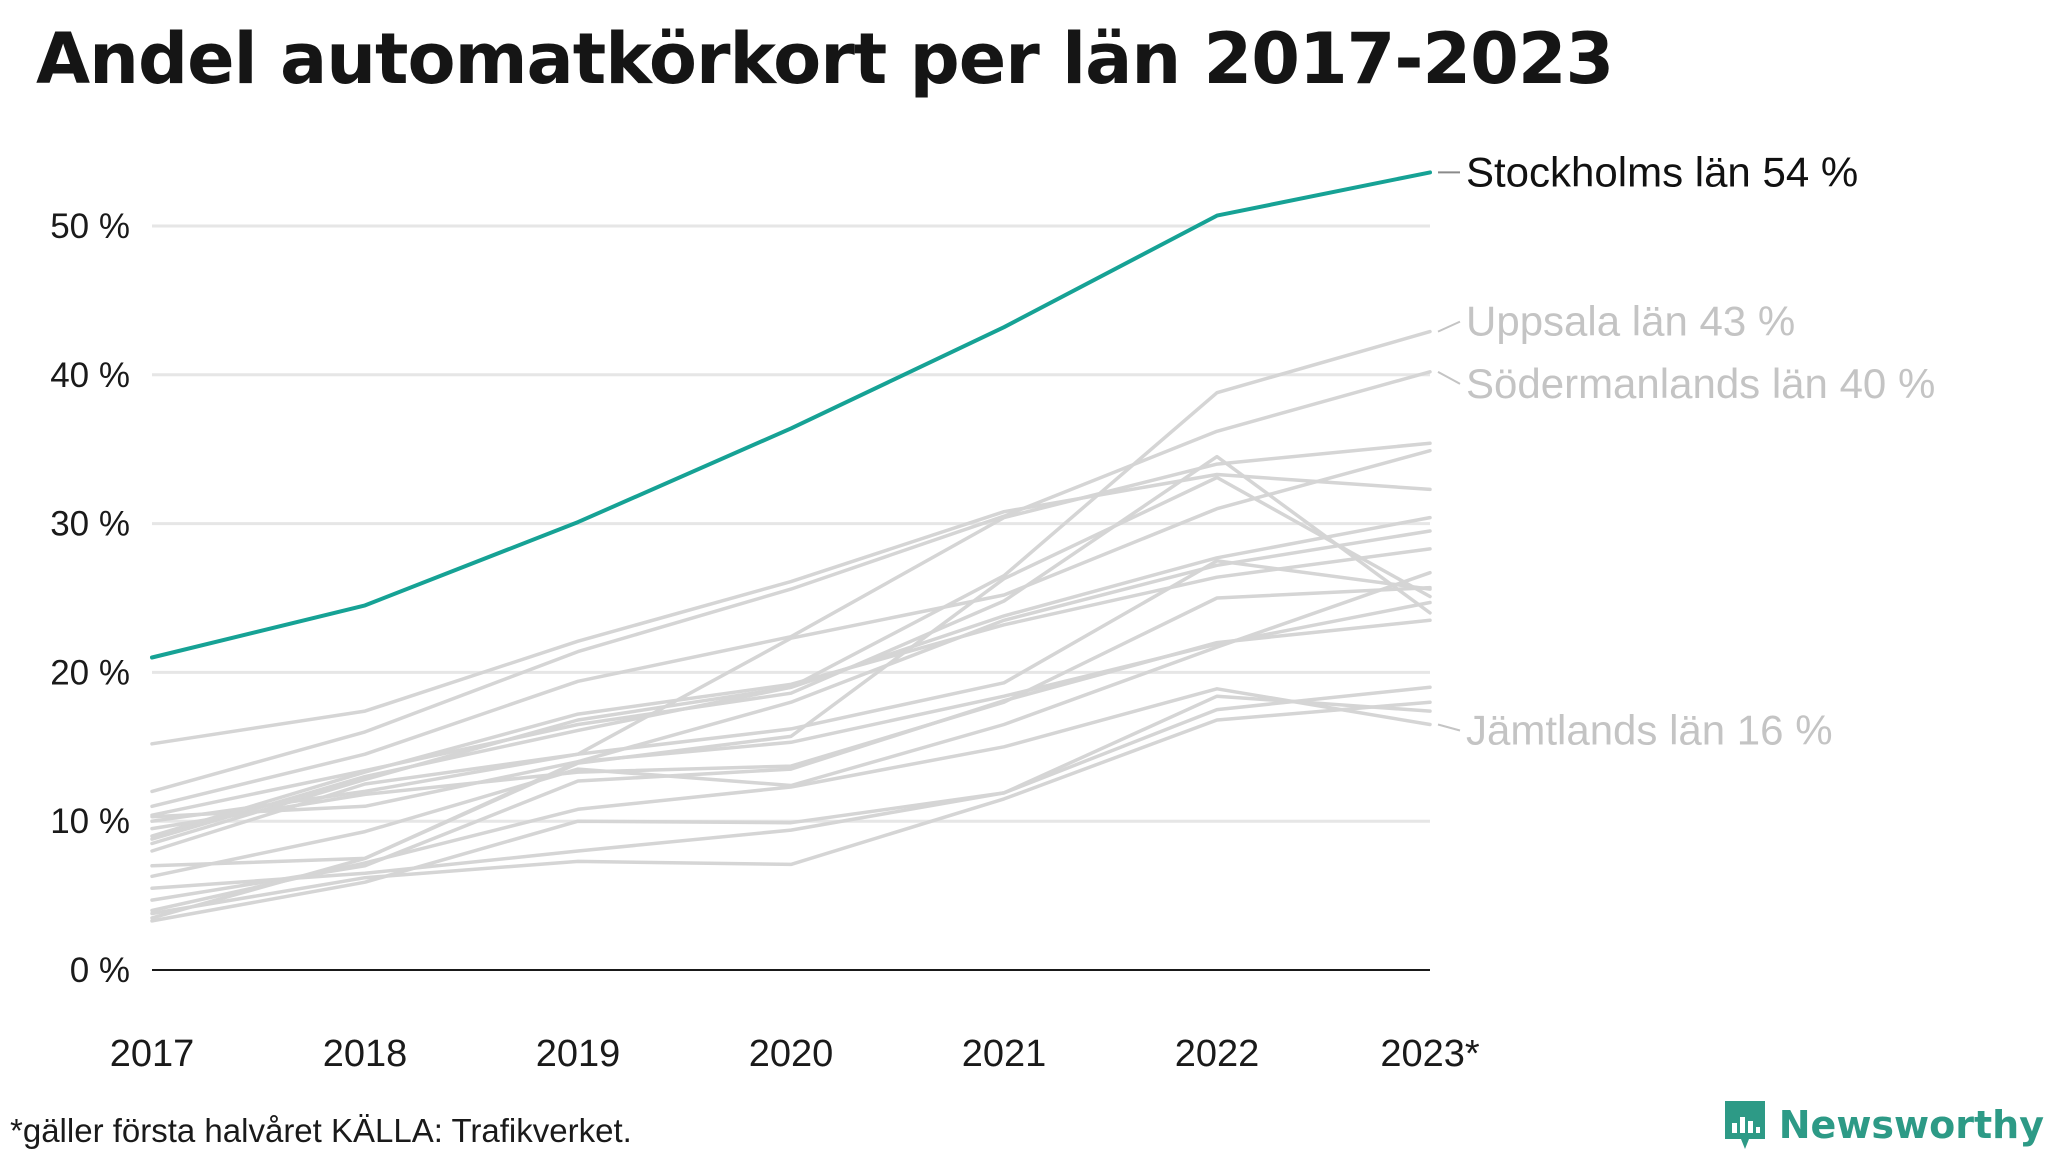 The height and width of the screenshot is (1152, 2048). Describe the element at coordinates (1662, 171) in the screenshot. I see `end-label: Stockholms län 54 %` at that location.